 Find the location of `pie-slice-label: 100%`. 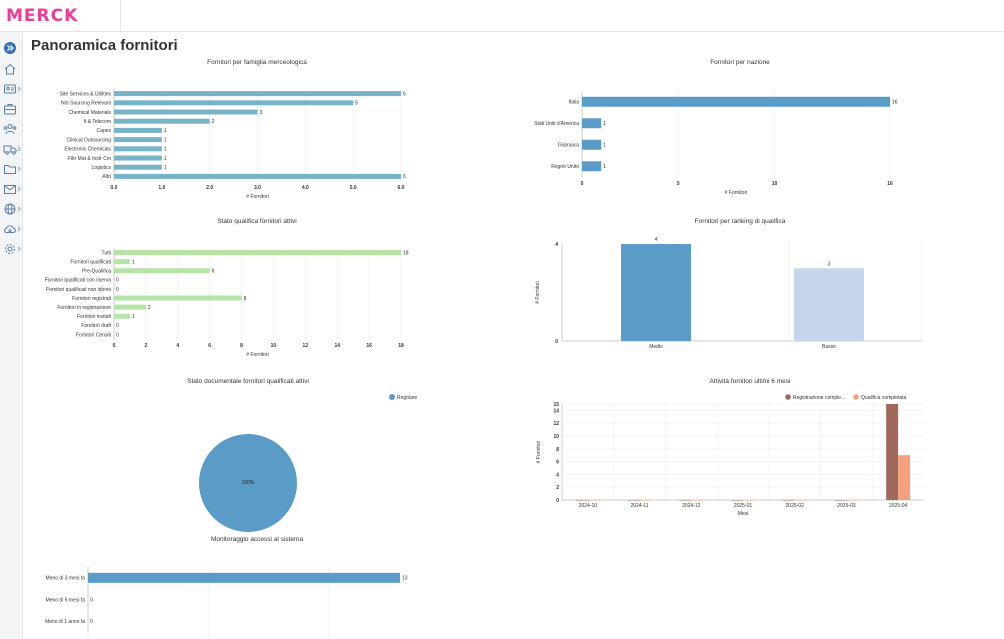

pie-slice-label: 100% is located at coordinates (248, 483).